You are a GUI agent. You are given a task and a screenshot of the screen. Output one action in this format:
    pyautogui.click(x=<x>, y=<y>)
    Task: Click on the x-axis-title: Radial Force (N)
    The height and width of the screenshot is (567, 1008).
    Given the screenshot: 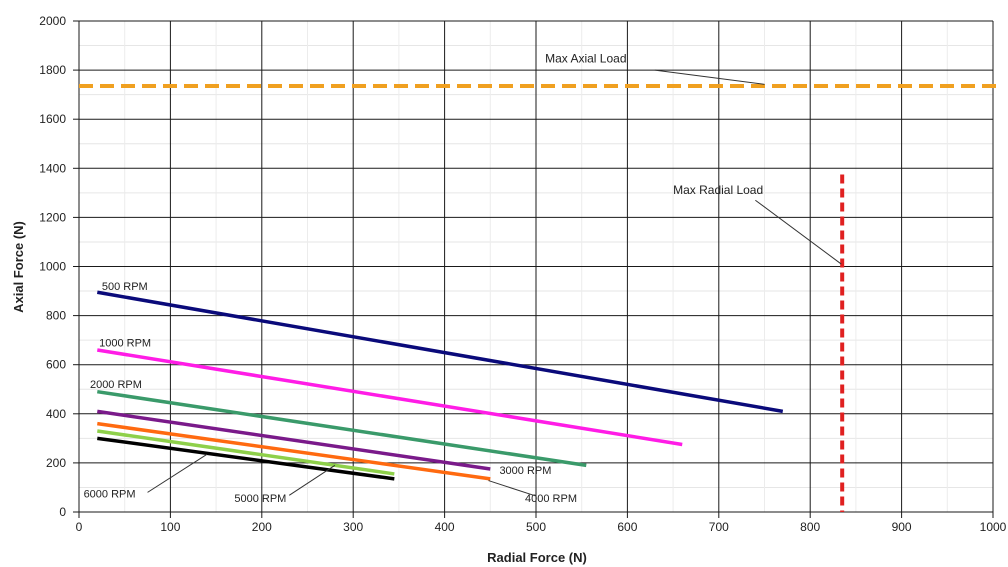 What is the action you would take?
    pyautogui.click(x=537, y=557)
    